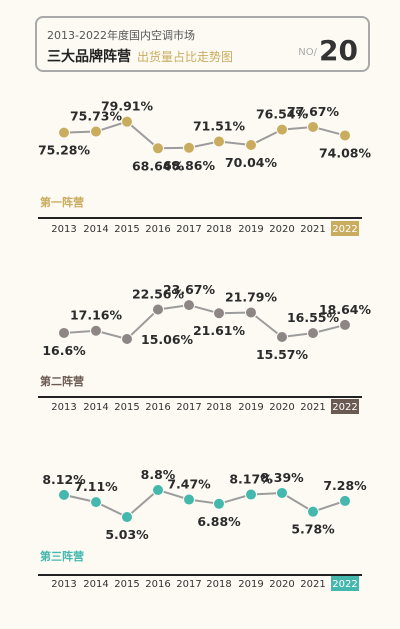 Image resolution: width=400 pixels, height=629 pixels. I want to click on data-label: 74.08%, so click(345, 152).